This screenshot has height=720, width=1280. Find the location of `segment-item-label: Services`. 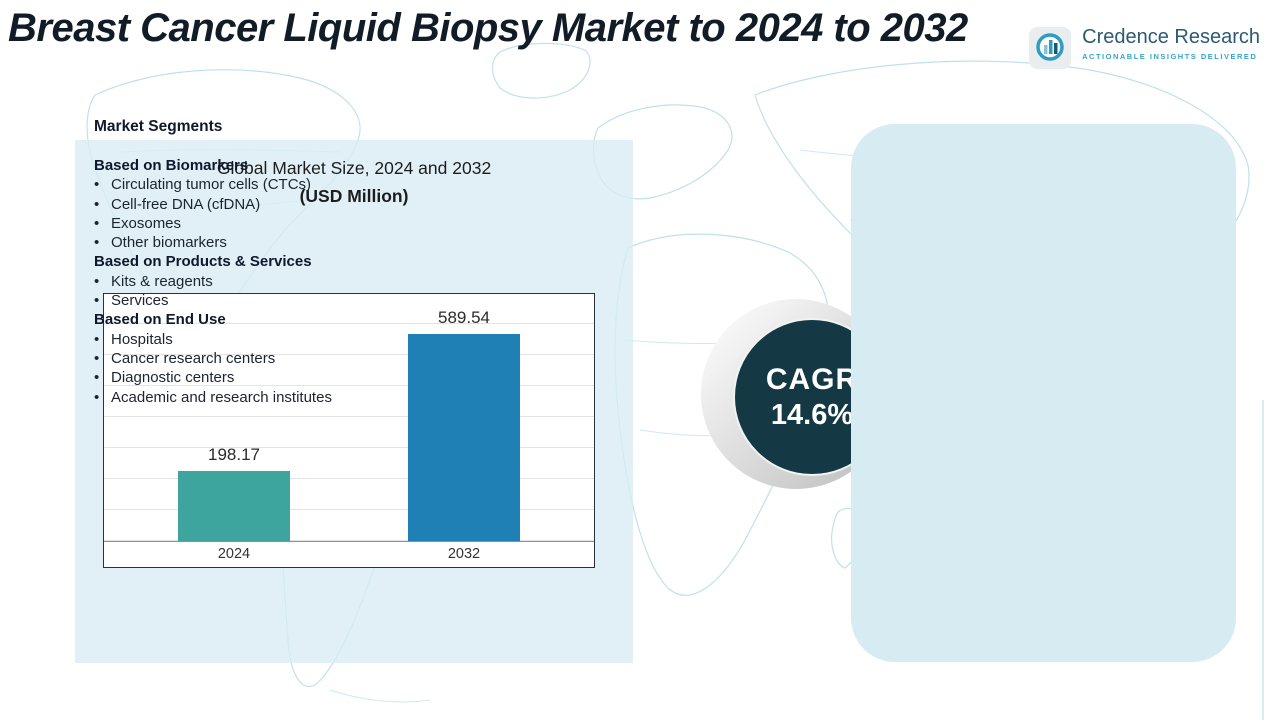

segment-item-label: Services is located at coordinates (140, 301).